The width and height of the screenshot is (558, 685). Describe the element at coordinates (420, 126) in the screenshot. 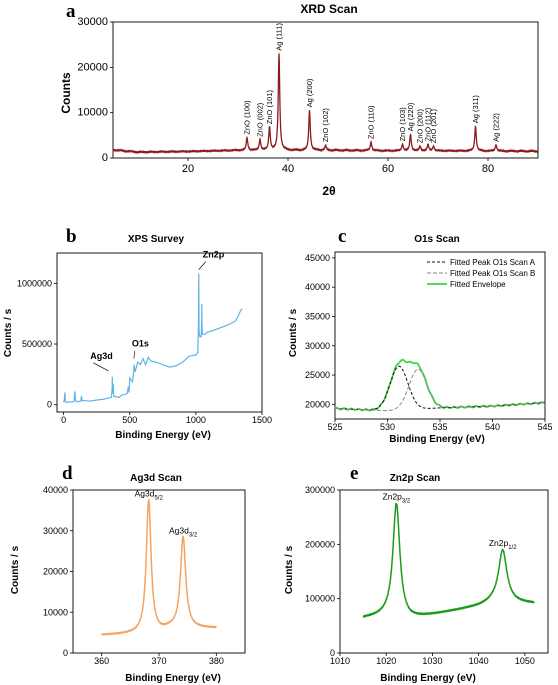

I see `xrd-peak-label: ZnO (200)` at that location.